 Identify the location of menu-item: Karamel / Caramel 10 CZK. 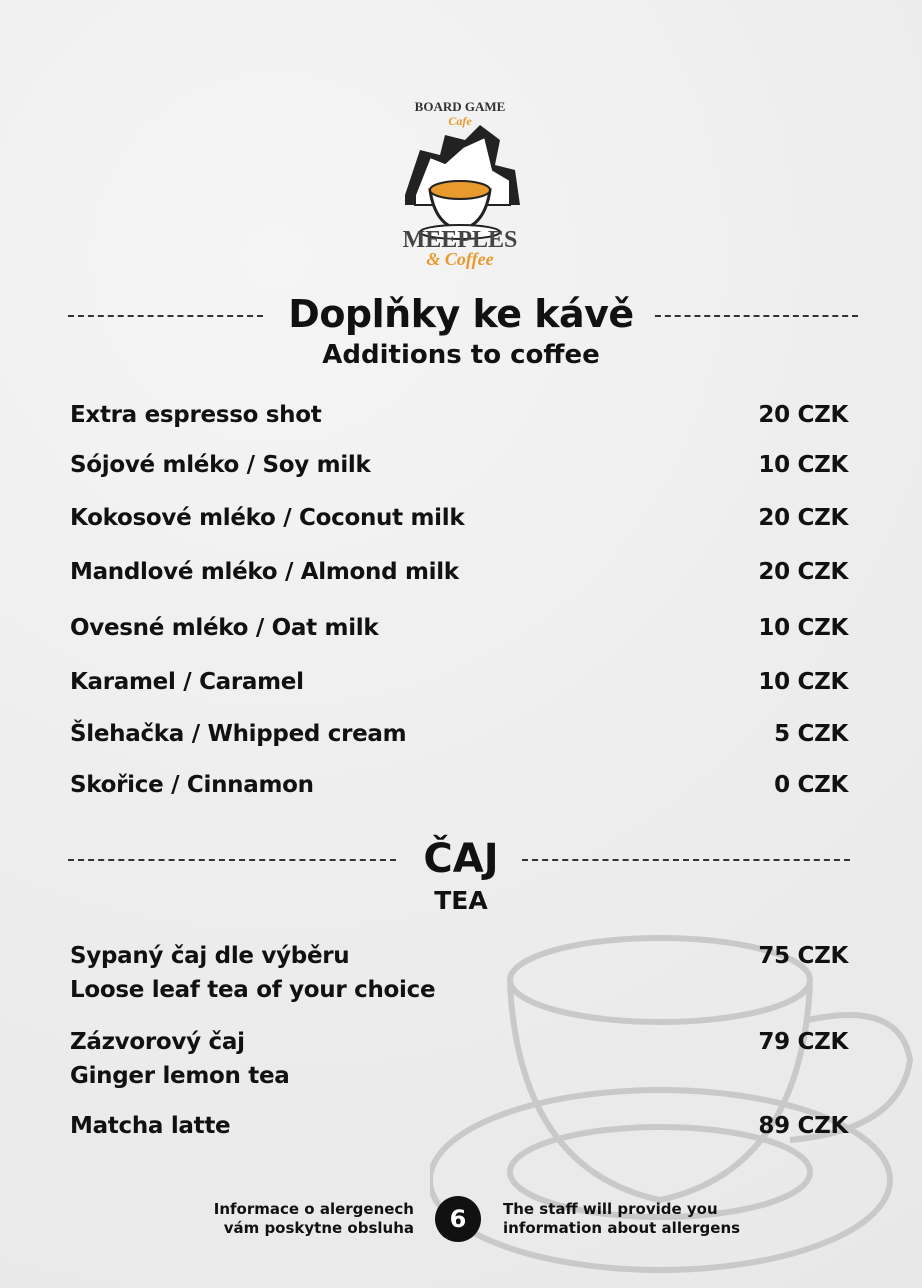
(459, 682).